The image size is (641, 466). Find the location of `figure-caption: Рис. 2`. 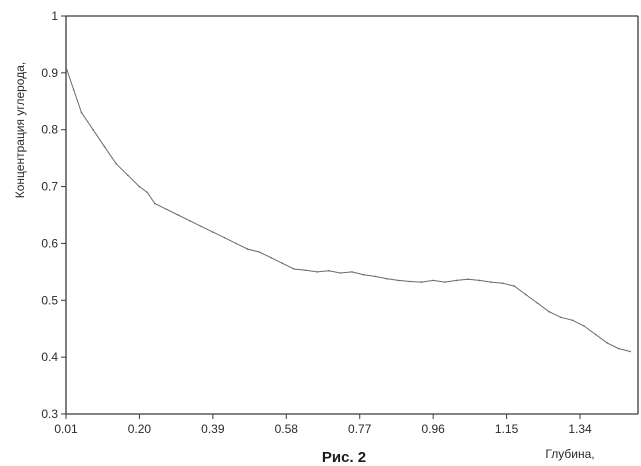

figure-caption: Рис. 2 is located at coordinates (344, 457).